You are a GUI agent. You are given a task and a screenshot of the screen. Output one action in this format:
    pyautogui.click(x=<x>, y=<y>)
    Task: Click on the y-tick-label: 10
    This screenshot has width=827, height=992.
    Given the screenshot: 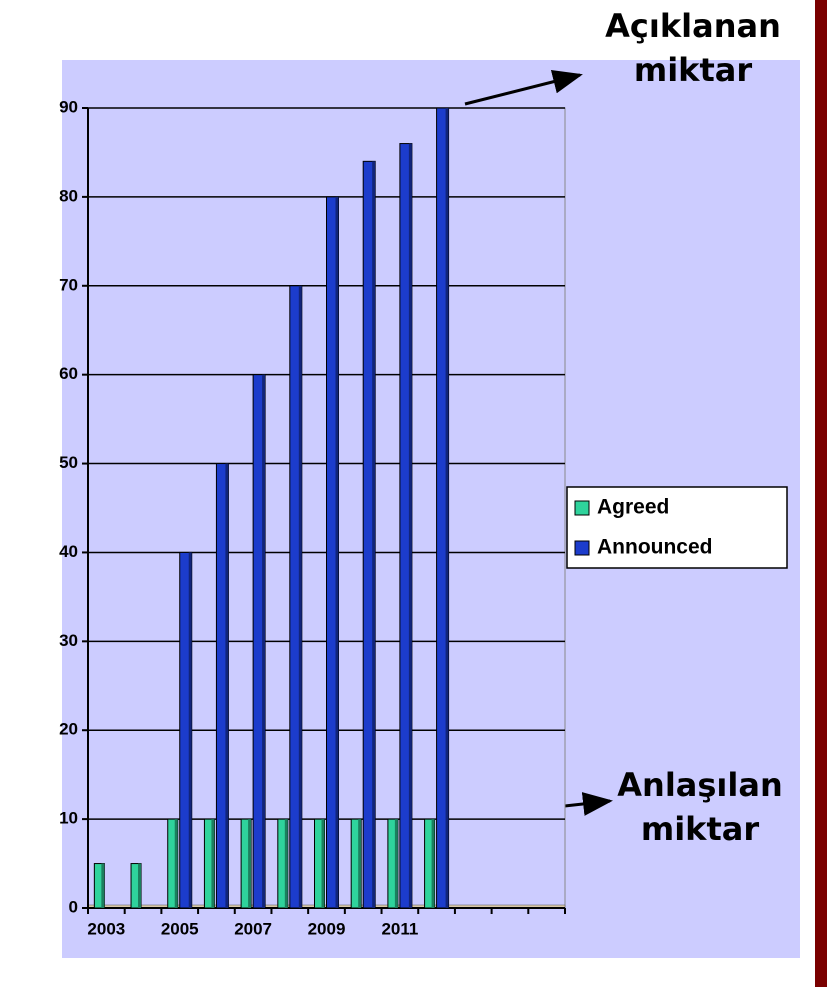 What is the action you would take?
    pyautogui.click(x=68, y=818)
    